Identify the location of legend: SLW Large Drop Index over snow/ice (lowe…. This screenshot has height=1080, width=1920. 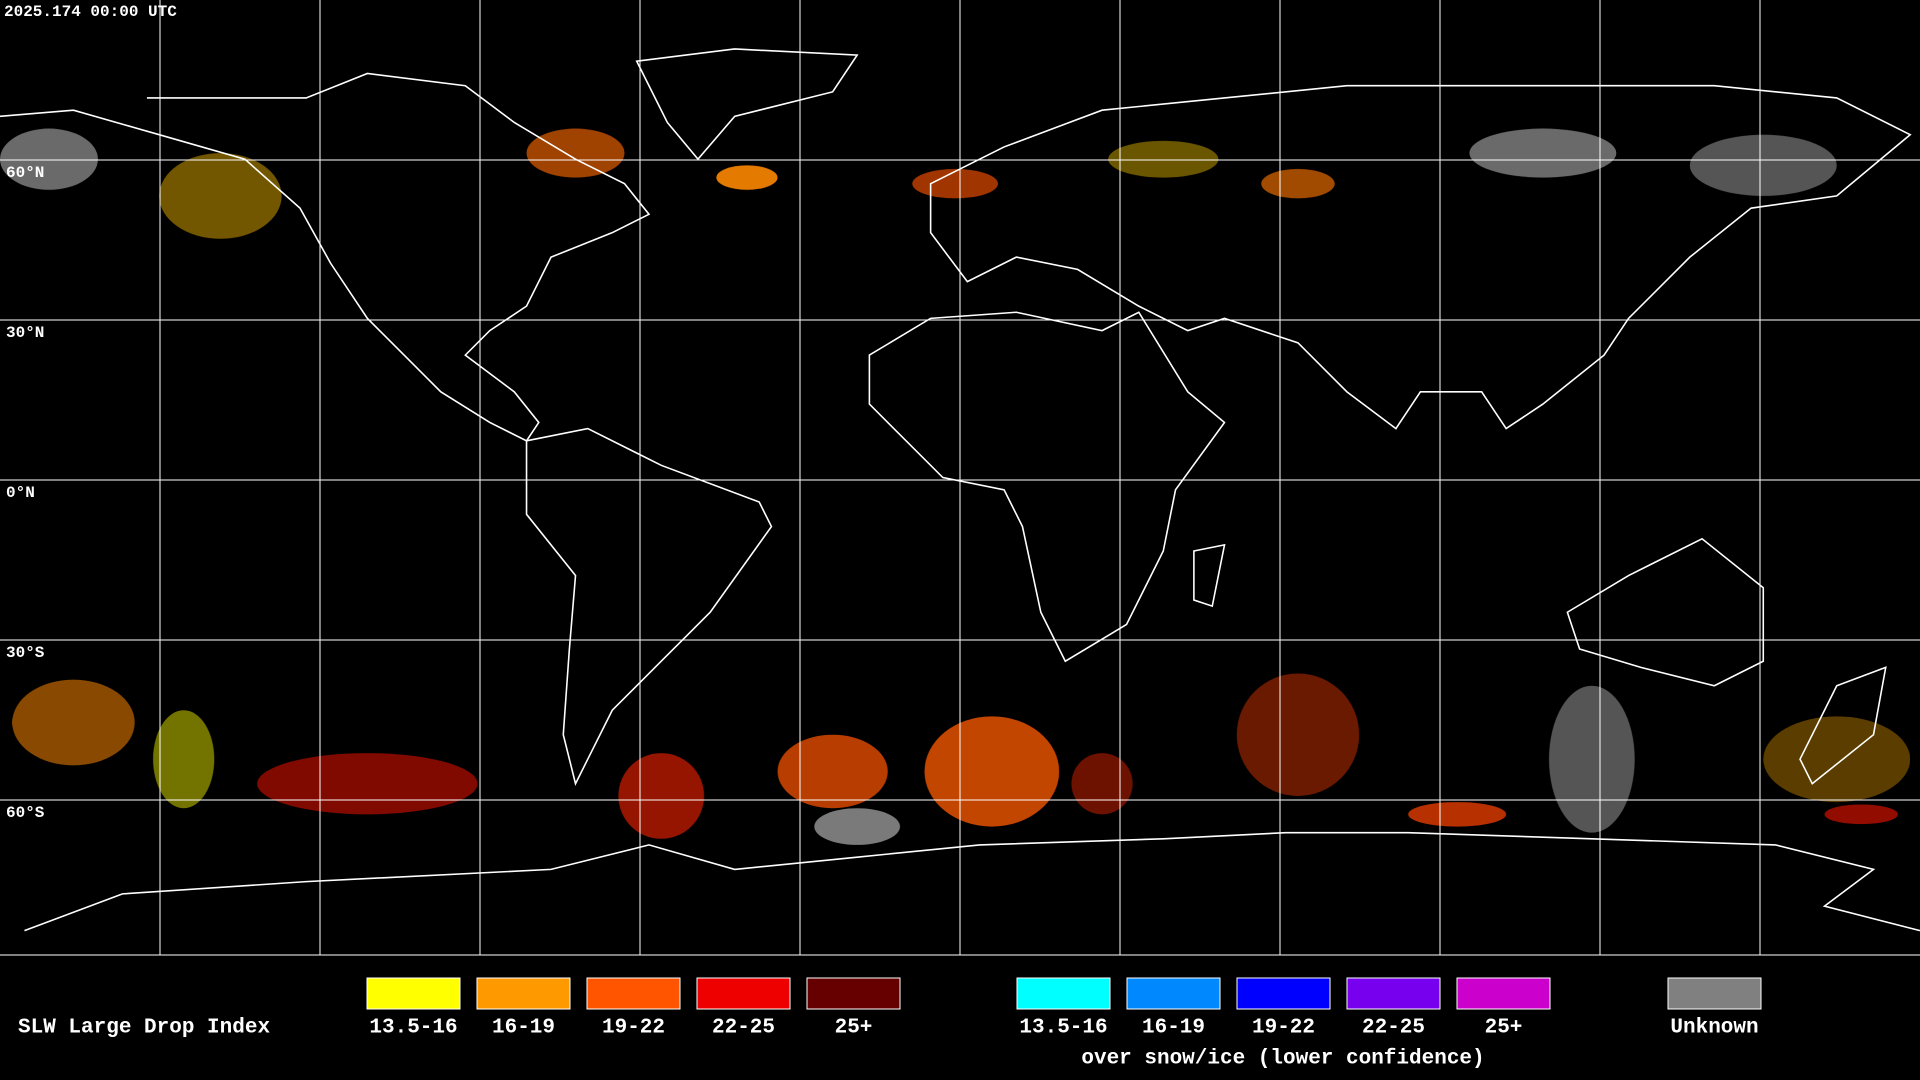
(890, 1024).